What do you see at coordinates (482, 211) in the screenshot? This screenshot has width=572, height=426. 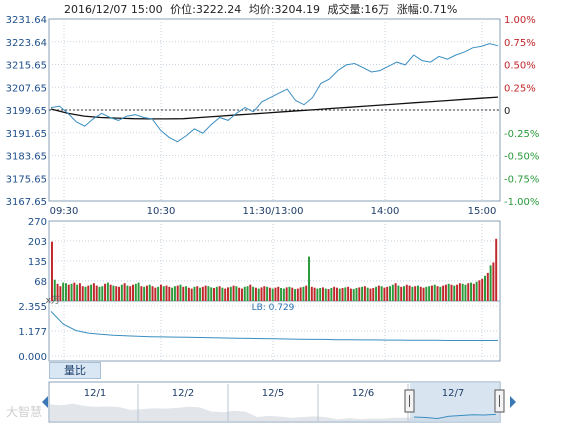 I see `time-tick-label: 15:00` at bounding box center [482, 211].